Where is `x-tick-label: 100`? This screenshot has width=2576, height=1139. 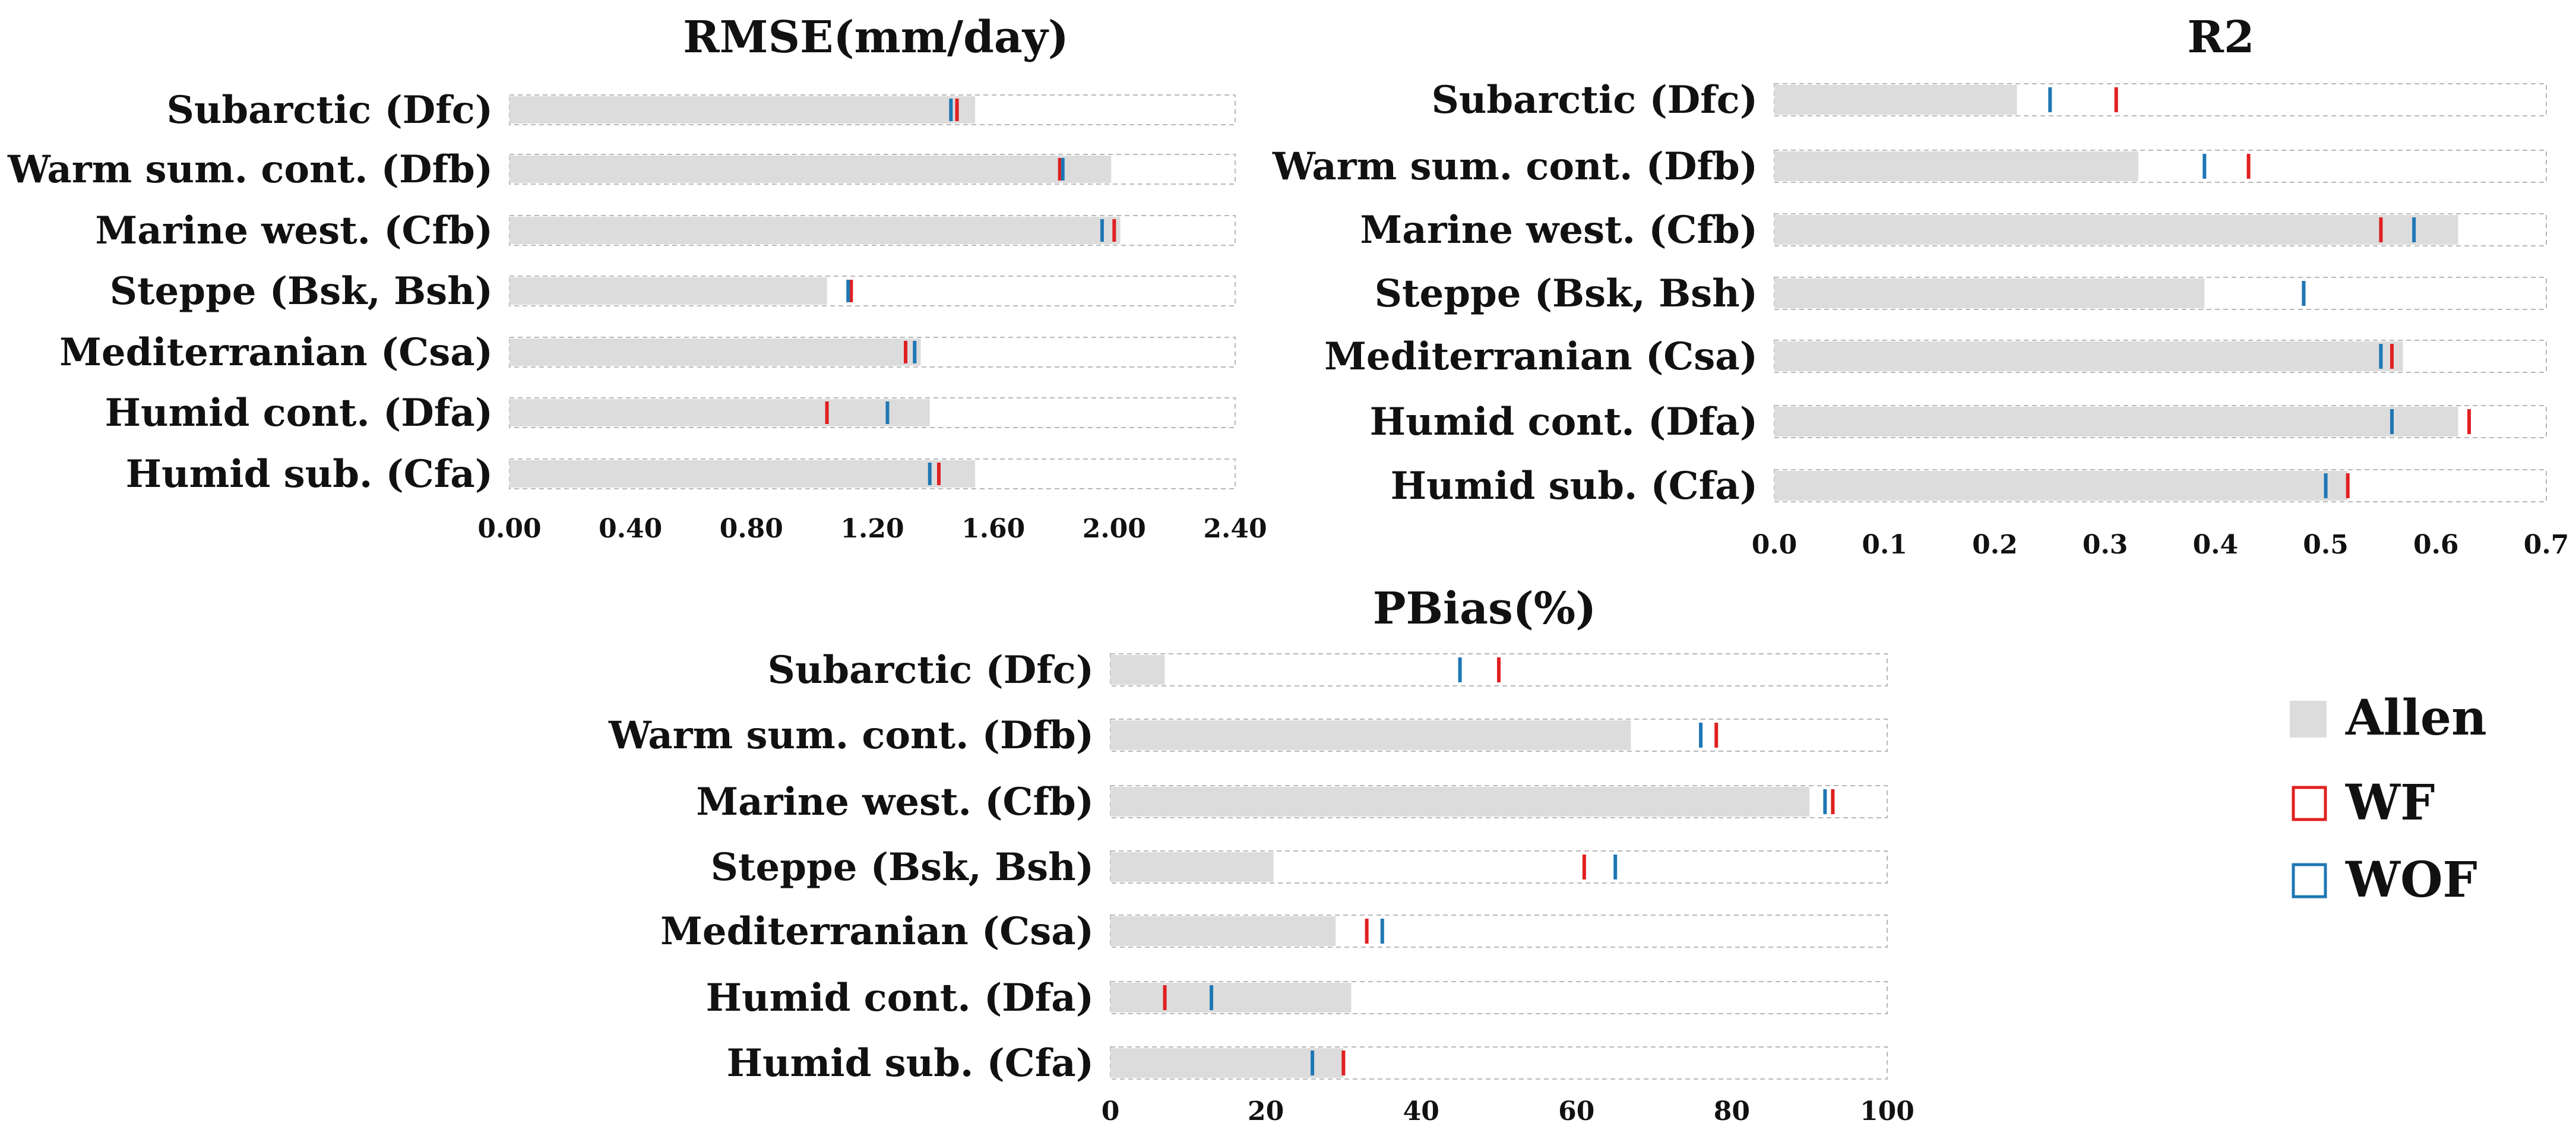 x-tick-label: 100 is located at coordinates (1887, 1111).